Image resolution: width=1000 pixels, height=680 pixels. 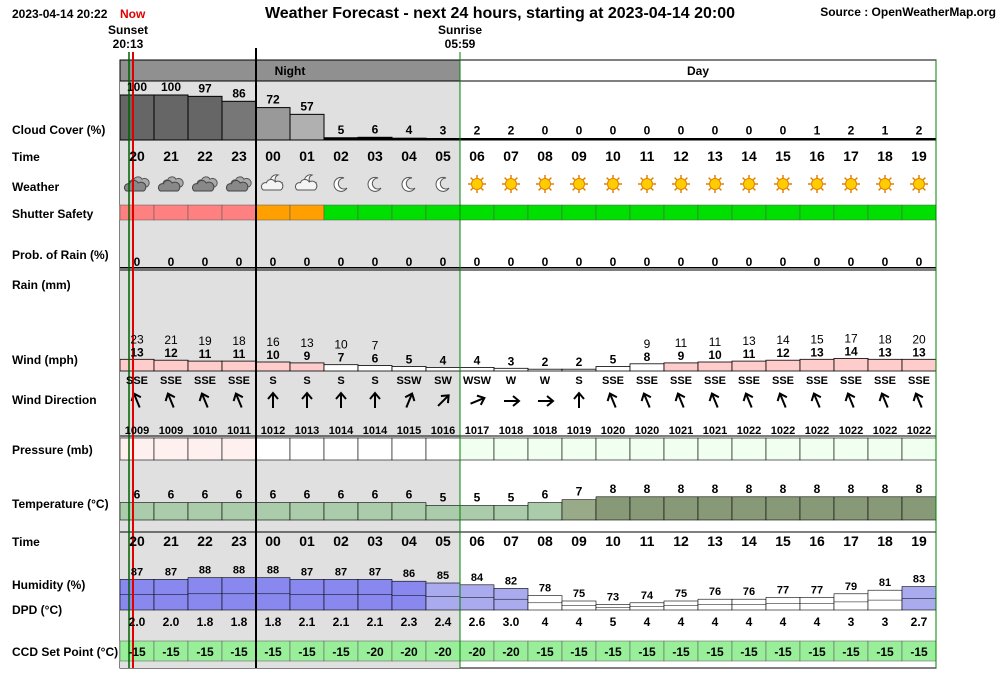 What do you see at coordinates (715, 508) in the screenshot?
I see `temperature-bar` at bounding box center [715, 508].